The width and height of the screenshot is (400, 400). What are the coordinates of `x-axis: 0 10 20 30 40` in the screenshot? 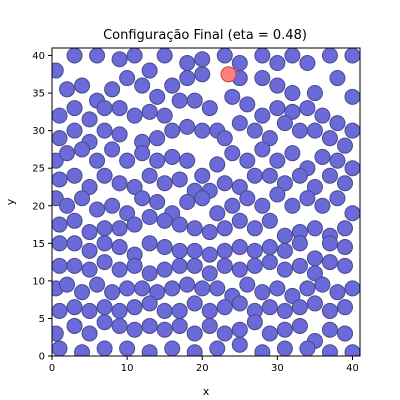 It's located at (204, 365).